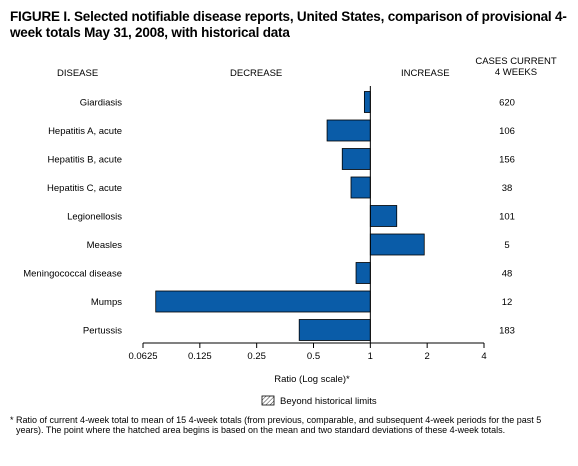  I want to click on case-count: 620, so click(507, 103).